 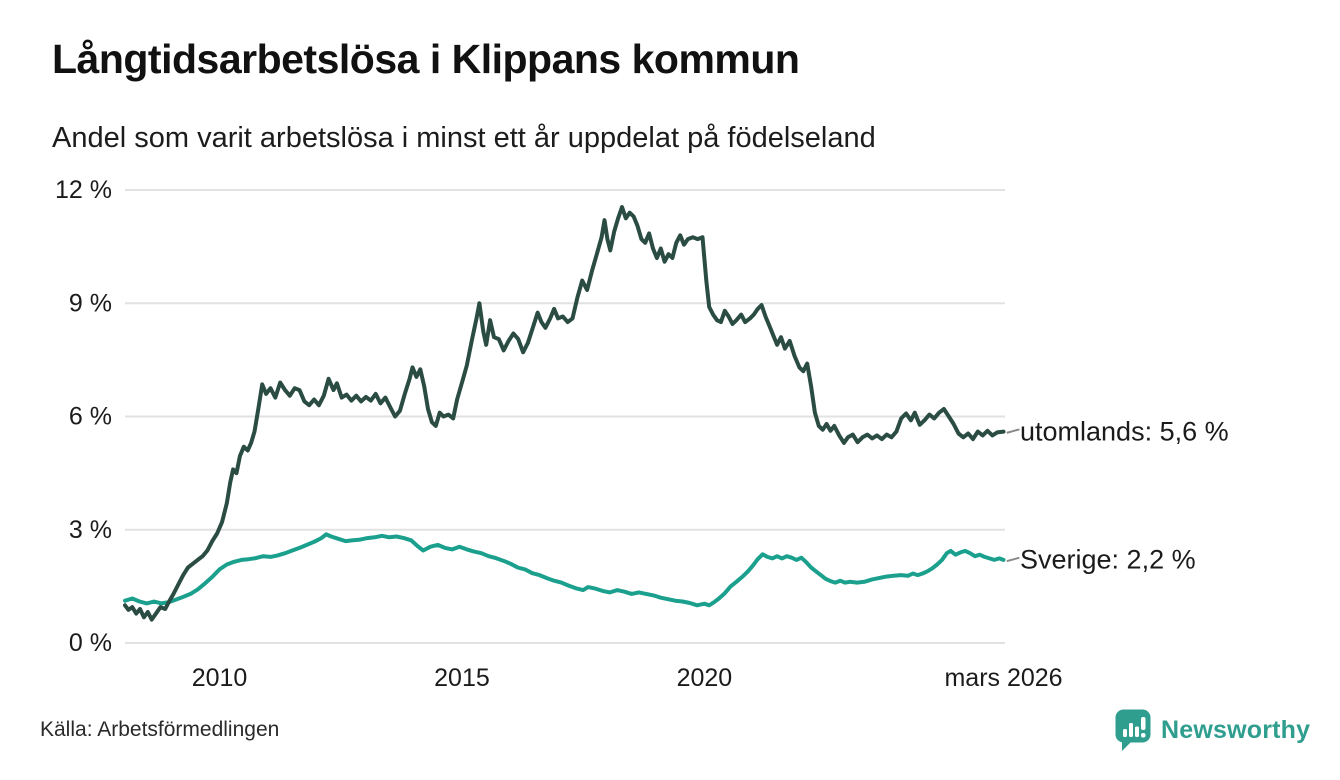 I want to click on x-tick-label: mars 2026, so click(x=1003, y=678).